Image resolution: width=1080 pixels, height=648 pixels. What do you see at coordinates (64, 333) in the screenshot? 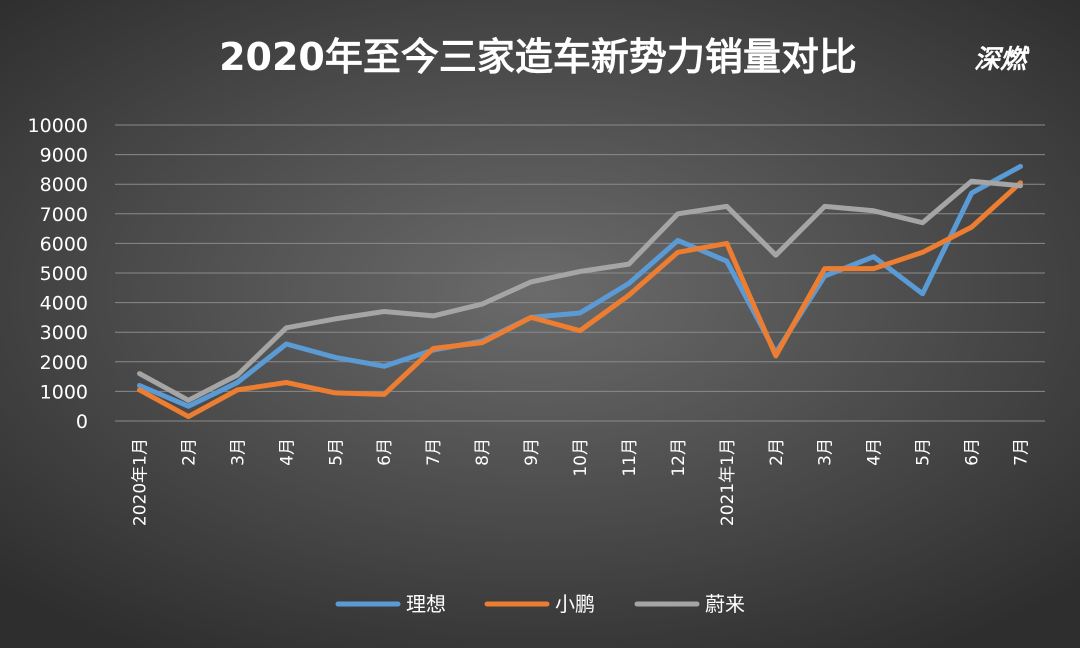
I see `y-tick-label: 3000` at bounding box center [64, 333].